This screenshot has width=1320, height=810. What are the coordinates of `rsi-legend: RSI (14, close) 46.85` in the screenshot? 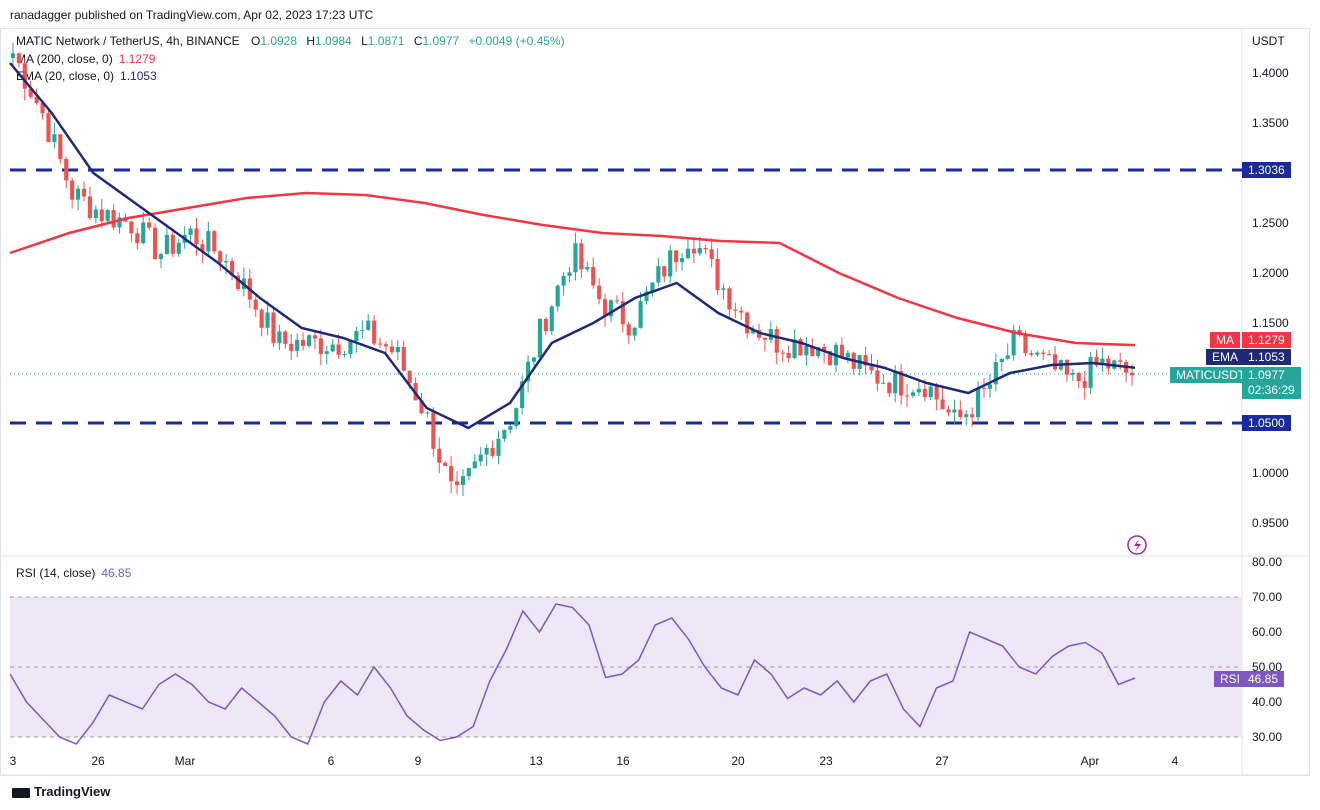 It's located at (74, 573).